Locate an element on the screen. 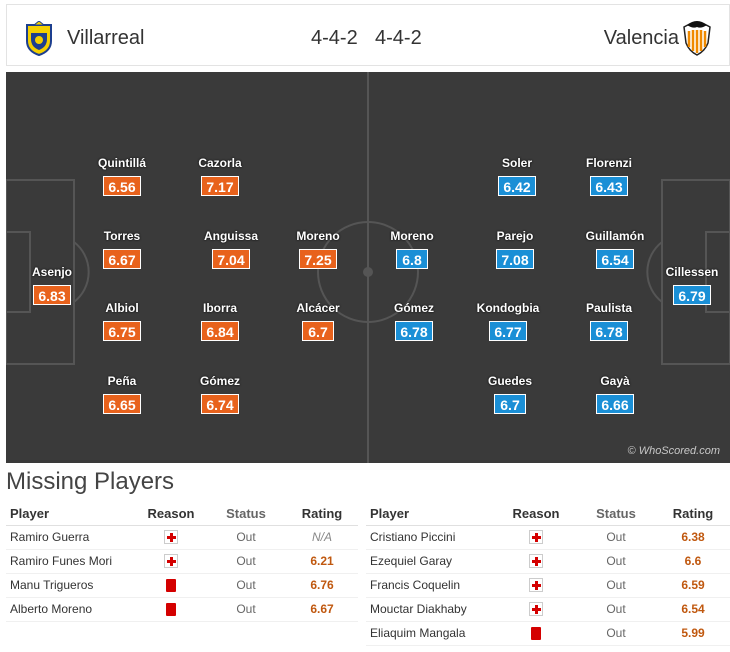 Image resolution: width=730 pixels, height=652 pixels. away-player: Moreno 6.8 is located at coordinates (412, 249).